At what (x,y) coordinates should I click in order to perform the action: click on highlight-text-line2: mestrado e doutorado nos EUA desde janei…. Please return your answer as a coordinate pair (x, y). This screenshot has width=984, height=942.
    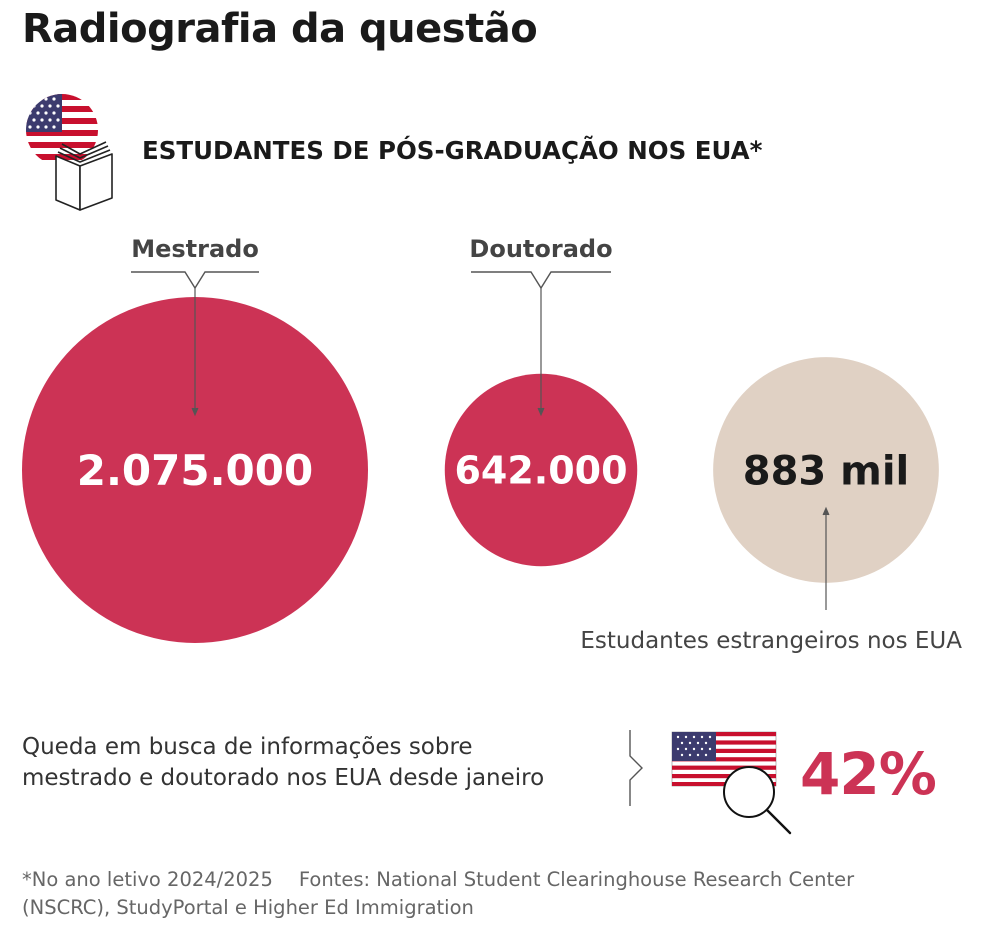
    Looking at the image, I should click on (283, 778).